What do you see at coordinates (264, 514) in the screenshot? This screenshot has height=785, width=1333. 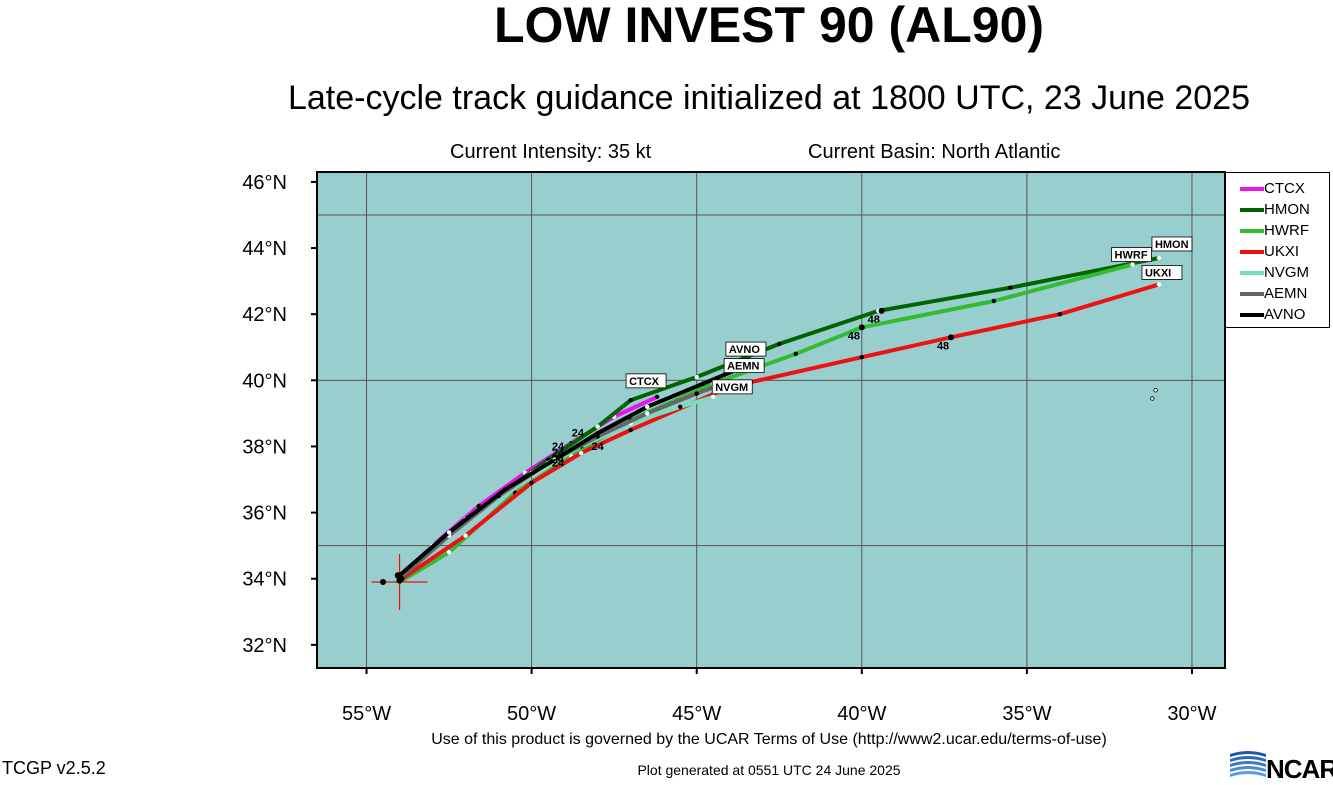 I see `y-tick-label: 36°N` at bounding box center [264, 514].